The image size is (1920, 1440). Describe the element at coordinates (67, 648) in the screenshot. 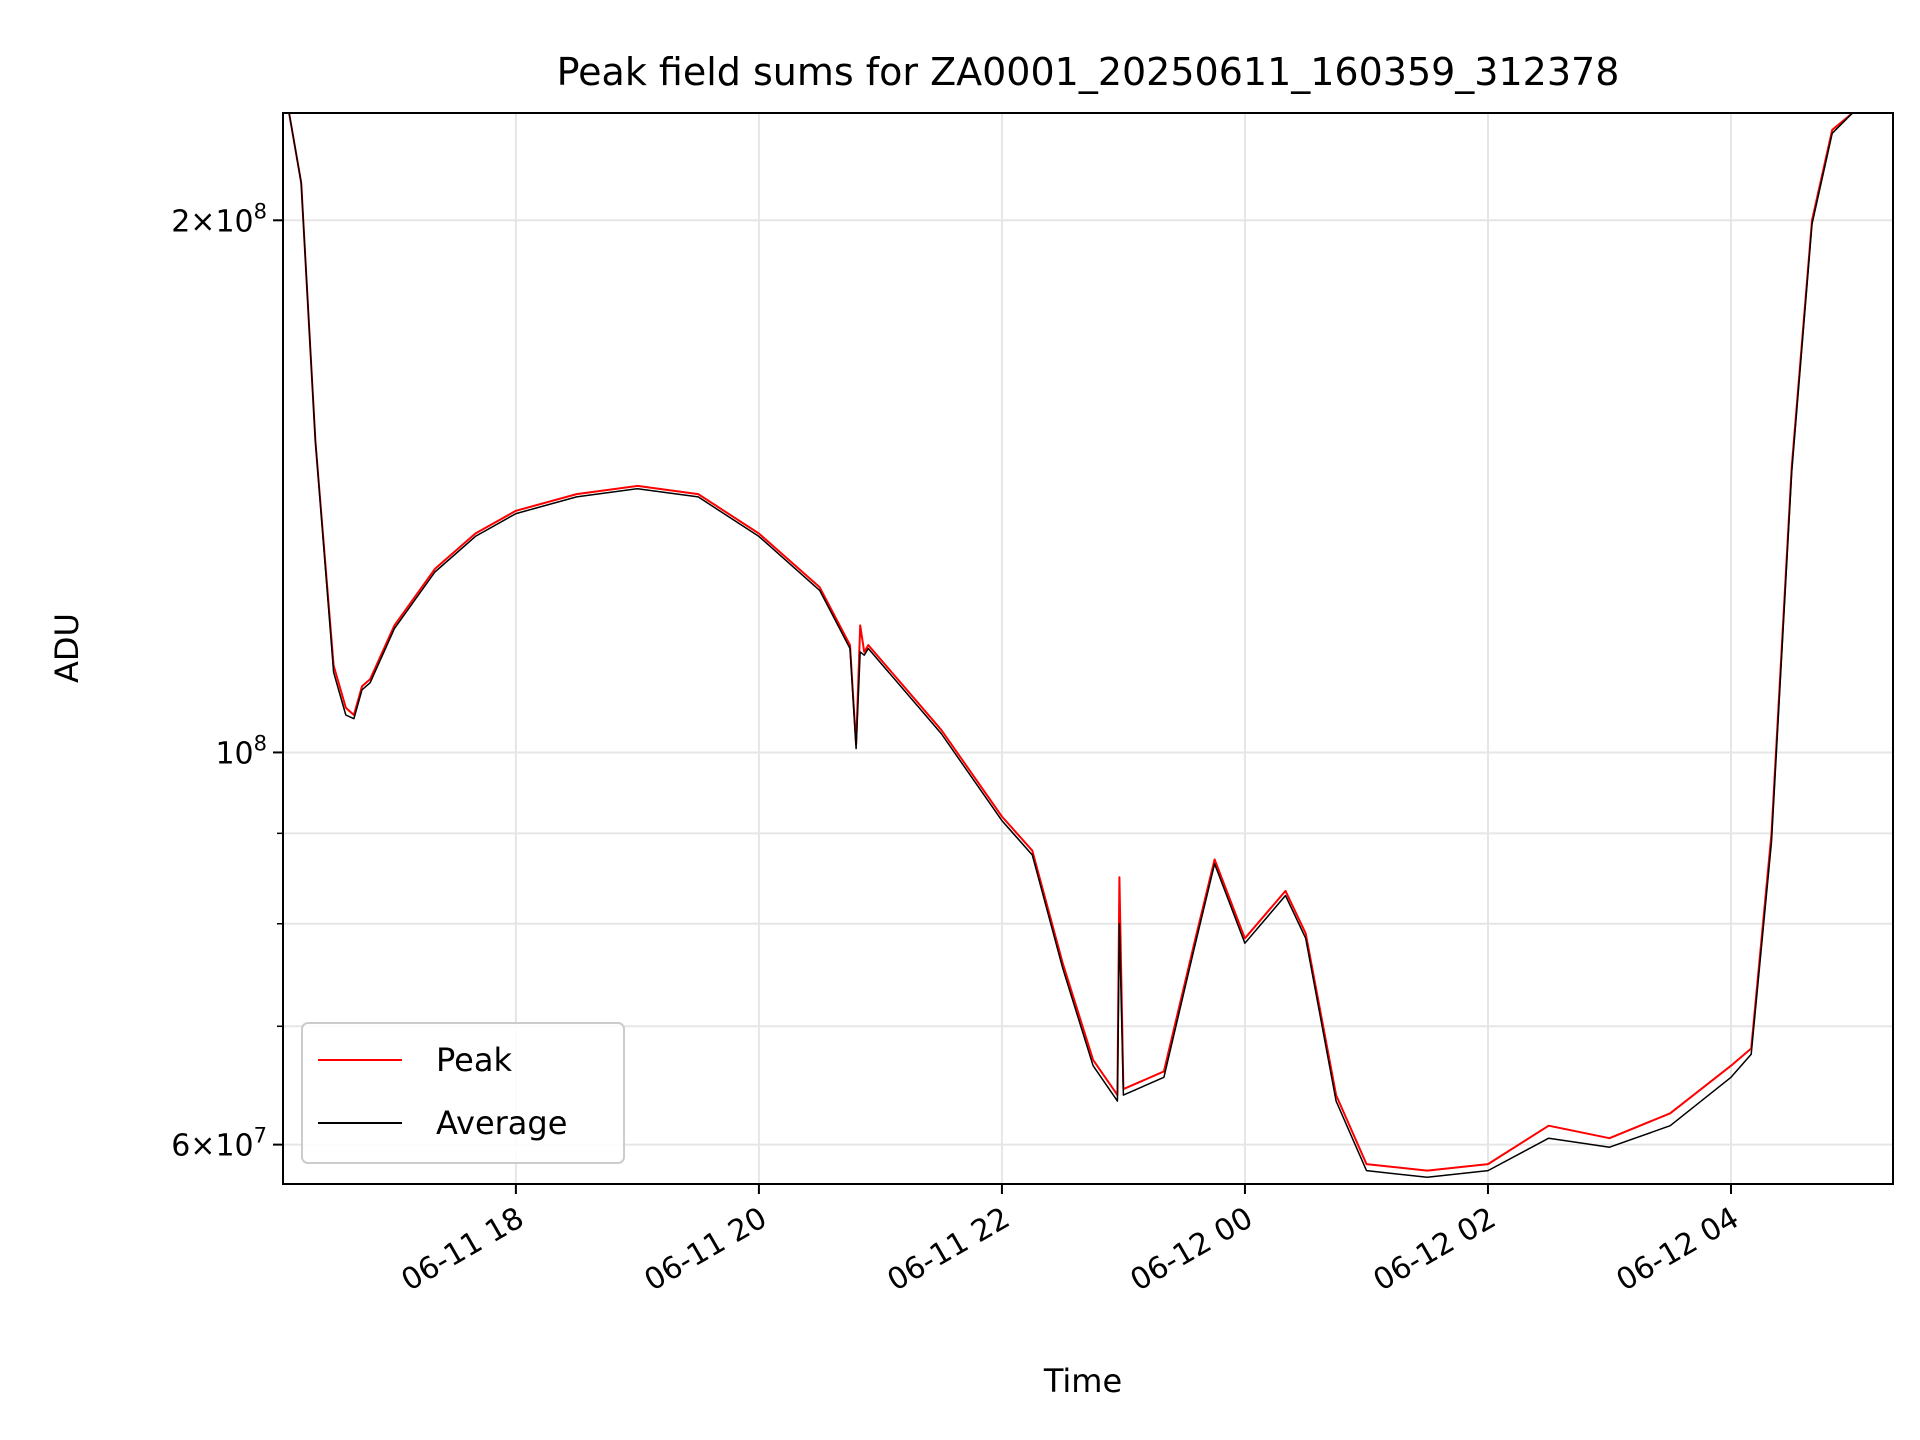

I see `y-axis-label: ADU` at that location.